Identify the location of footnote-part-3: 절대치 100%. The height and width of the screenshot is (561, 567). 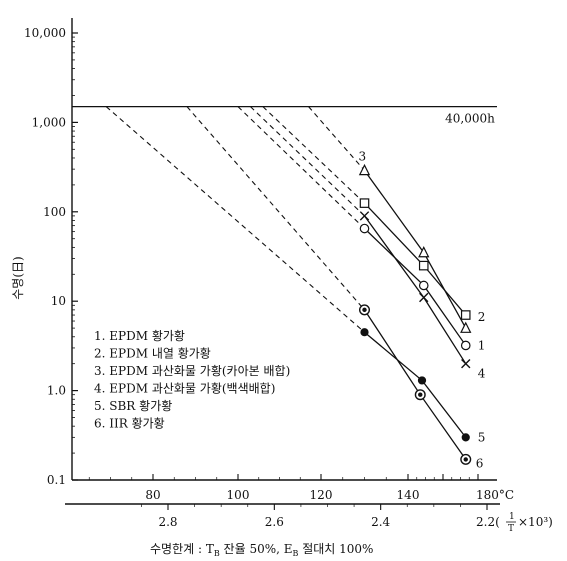
(335, 549).